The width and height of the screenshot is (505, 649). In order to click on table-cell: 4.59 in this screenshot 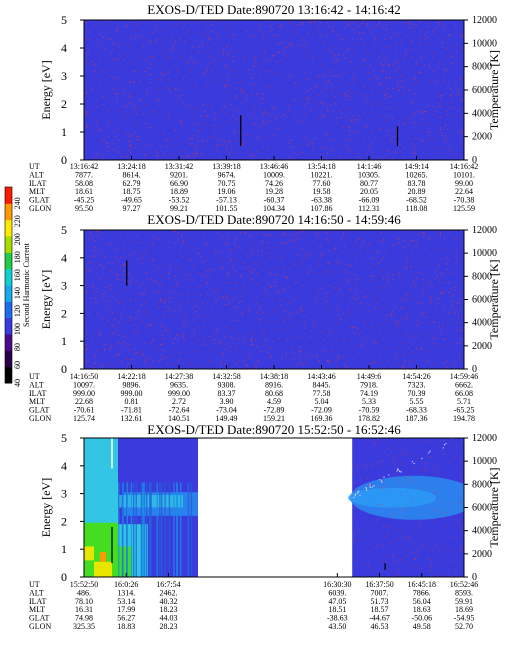, I will do `click(274, 401)`.